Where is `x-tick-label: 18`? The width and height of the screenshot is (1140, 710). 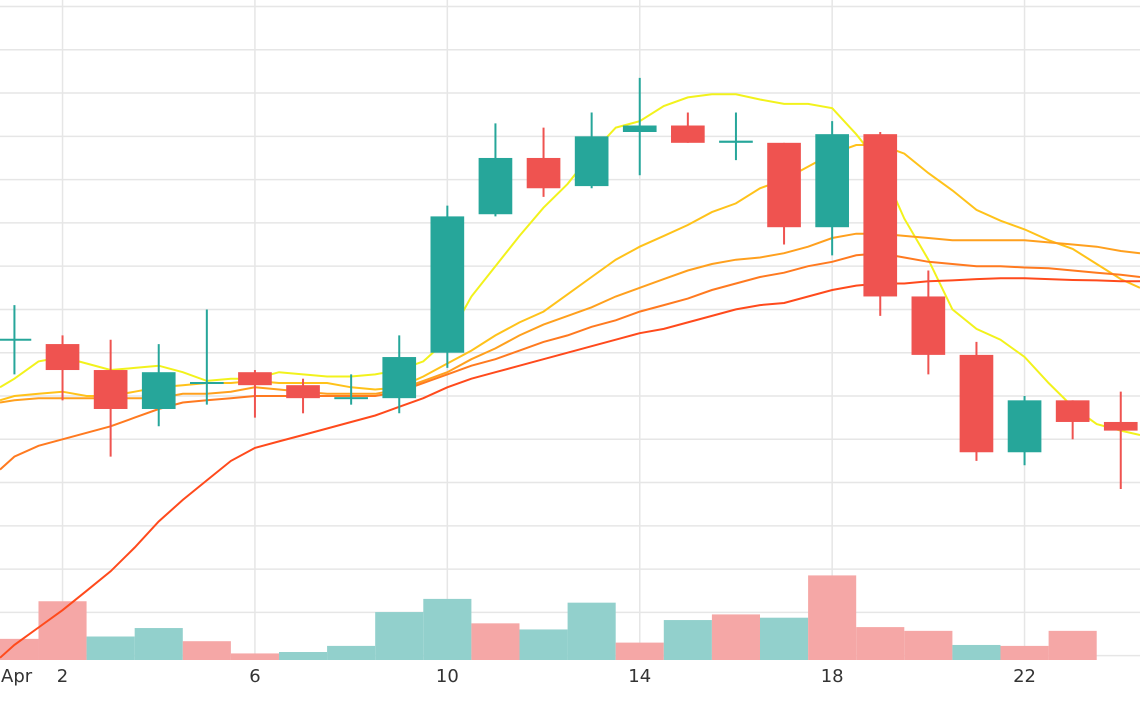 x-tick-label: 18 is located at coordinates (832, 676).